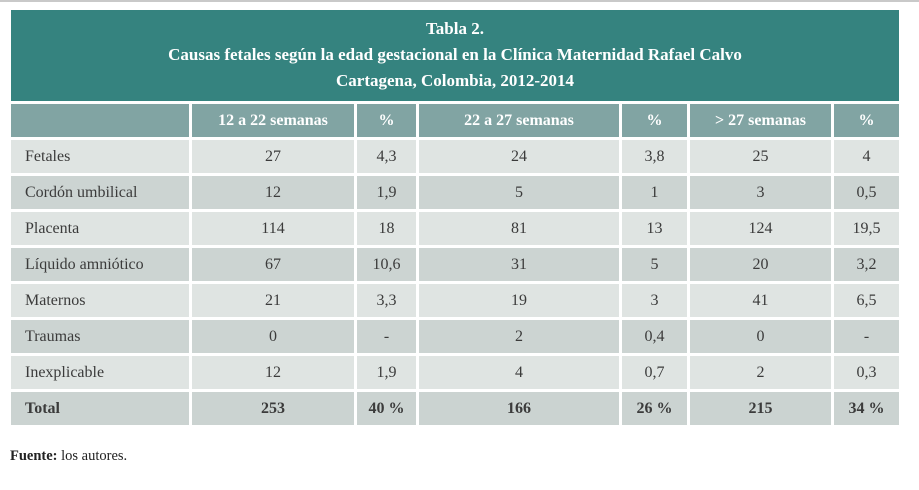  I want to click on cell: 24, so click(519, 156).